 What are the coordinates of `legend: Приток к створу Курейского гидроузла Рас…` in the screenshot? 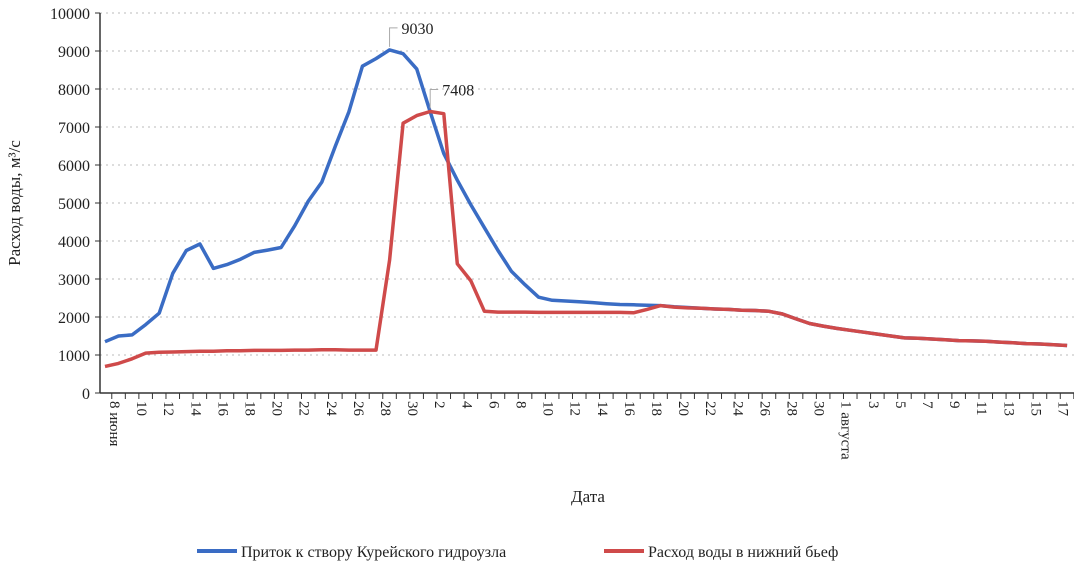 It's located at (517, 552).